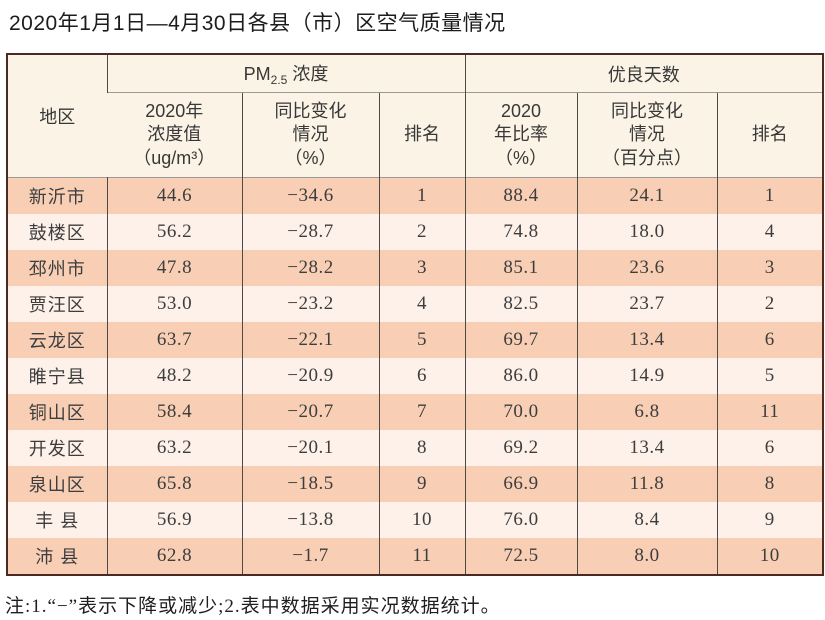  I want to click on pm25-subscript: 2.5, so click(279, 80).